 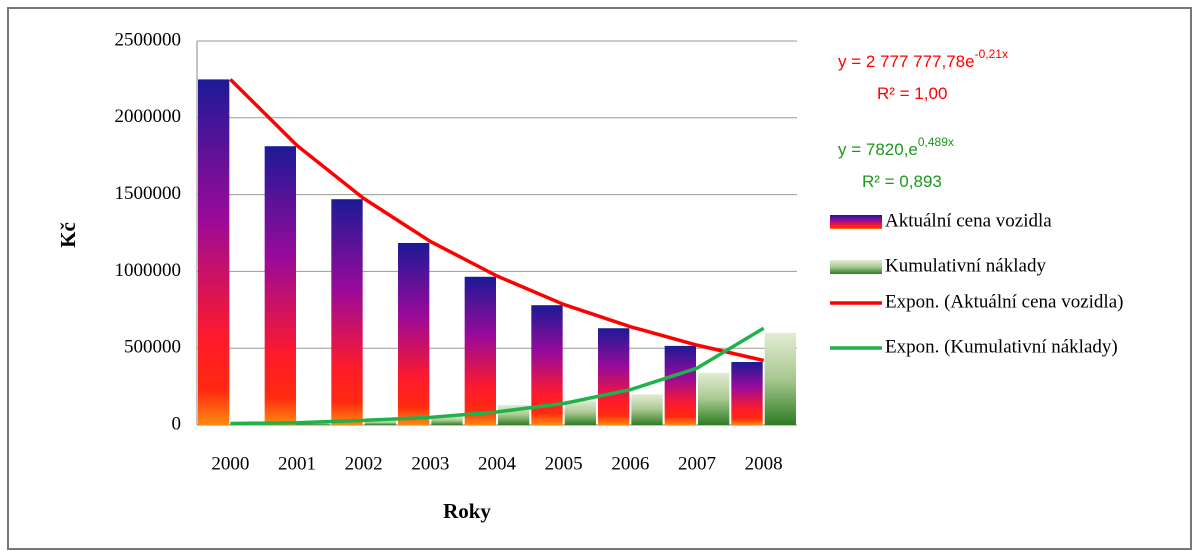 What do you see at coordinates (630, 463) in the screenshot?
I see `x-tick-label: 2006` at bounding box center [630, 463].